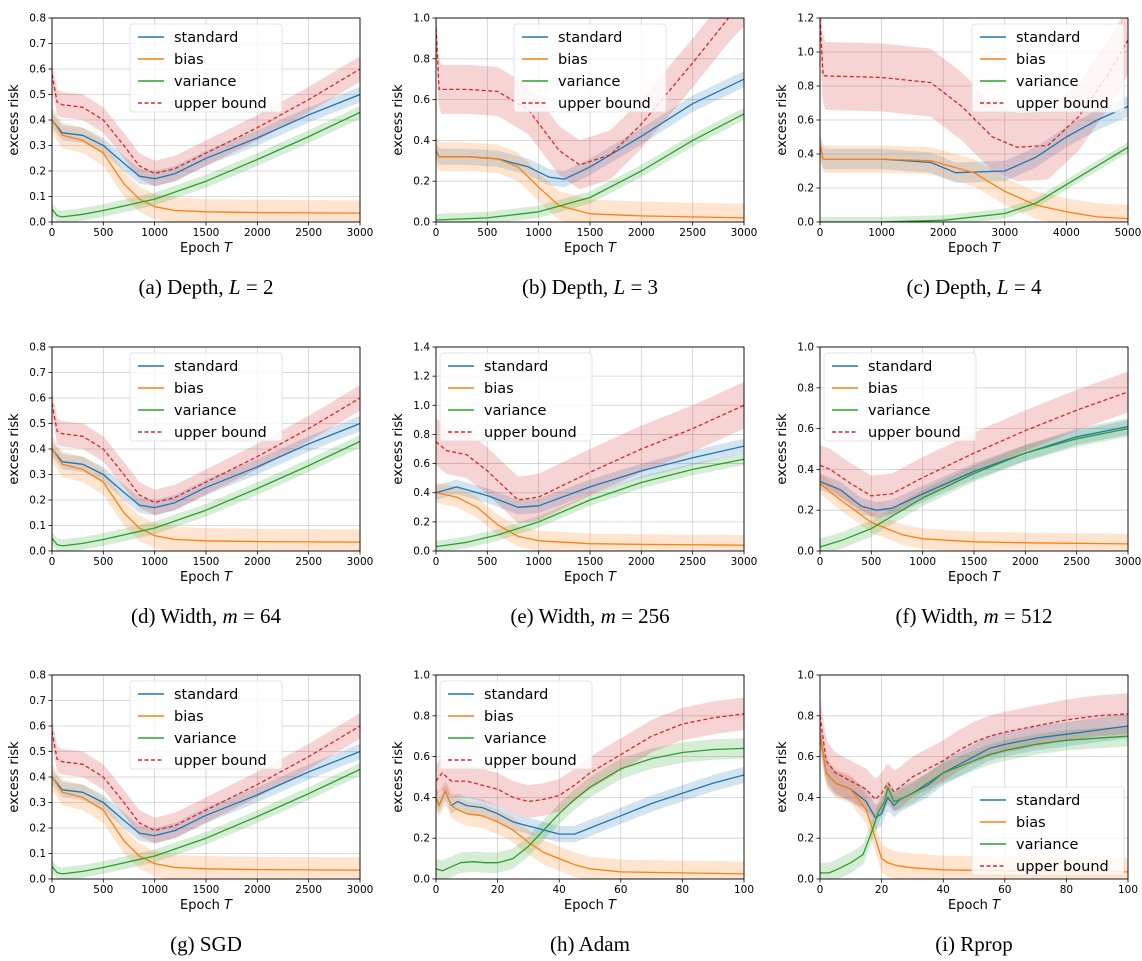  I want to click on x-tick-label: 20, so click(497, 890).